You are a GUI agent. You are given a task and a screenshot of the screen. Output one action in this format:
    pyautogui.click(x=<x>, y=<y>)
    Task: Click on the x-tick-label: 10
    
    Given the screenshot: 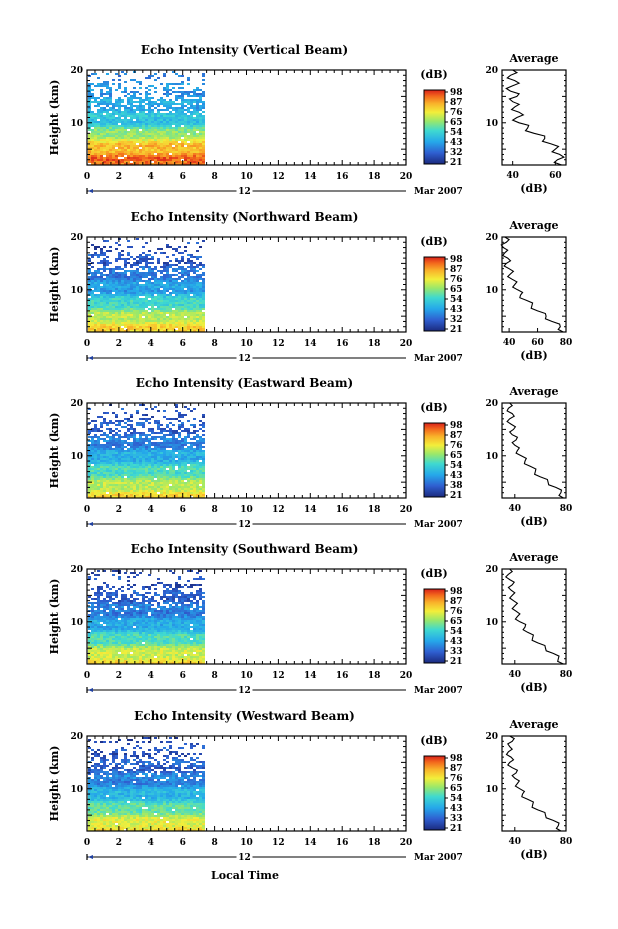 What is the action you would take?
    pyautogui.click(x=246, y=344)
    